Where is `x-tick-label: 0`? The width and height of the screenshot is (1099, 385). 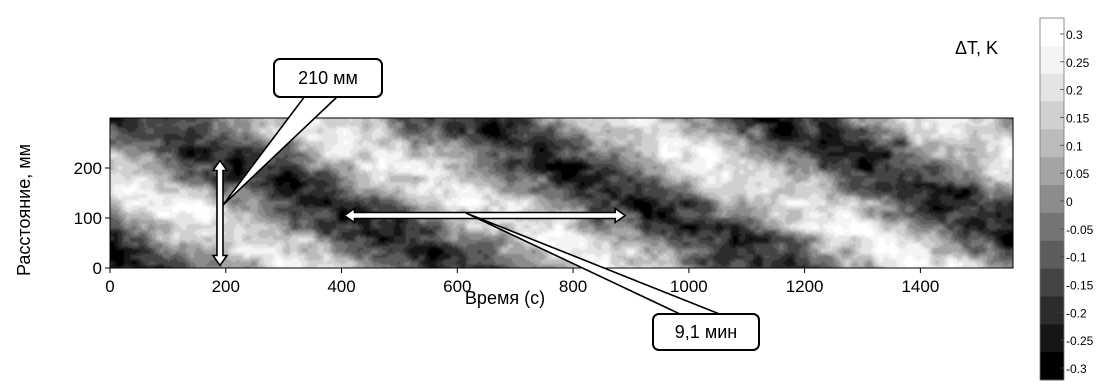 x-tick-label: 0 is located at coordinates (109, 286).